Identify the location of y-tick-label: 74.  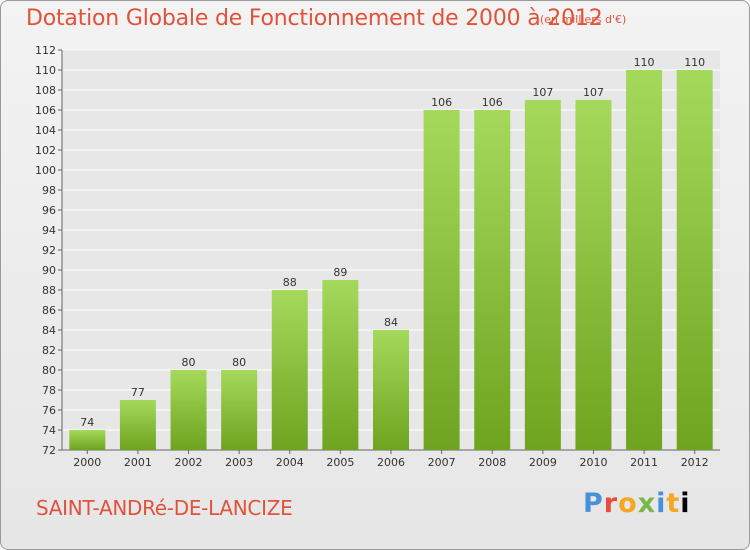
(49, 430).